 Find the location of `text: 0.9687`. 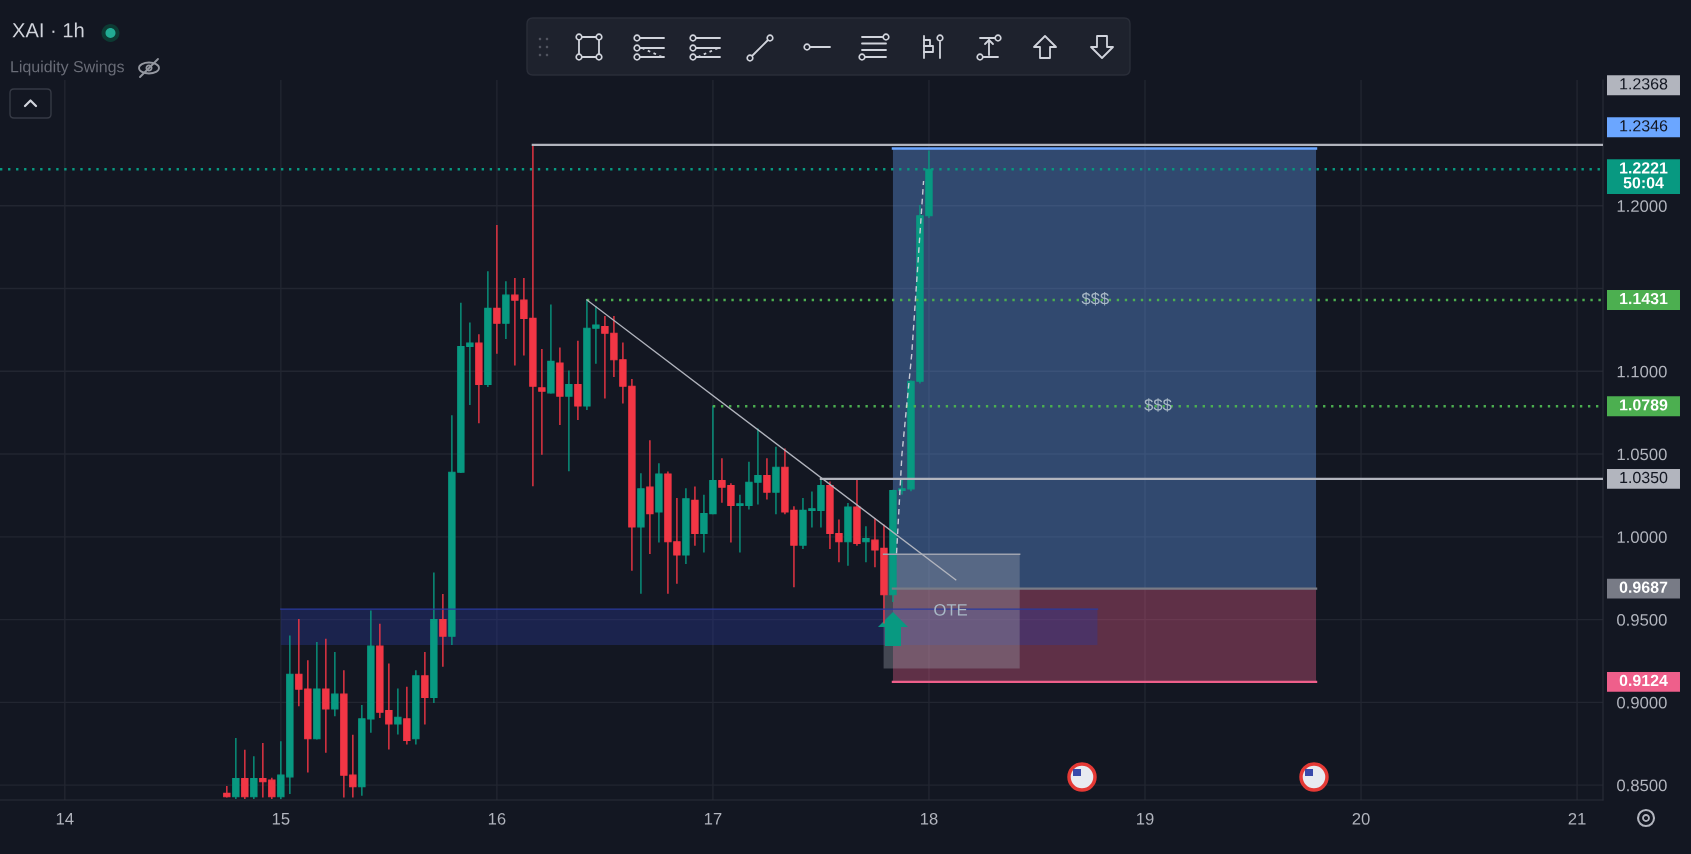

text: 0.9687 is located at coordinates (1643, 587).